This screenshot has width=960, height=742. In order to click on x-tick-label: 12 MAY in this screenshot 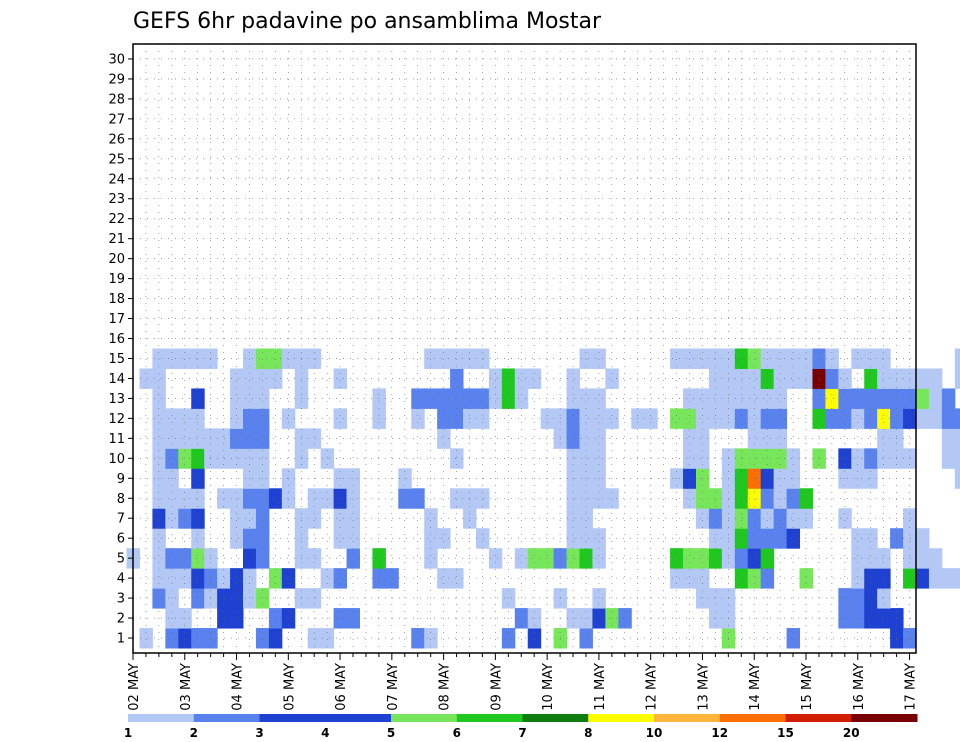, I will do `click(652, 687)`.